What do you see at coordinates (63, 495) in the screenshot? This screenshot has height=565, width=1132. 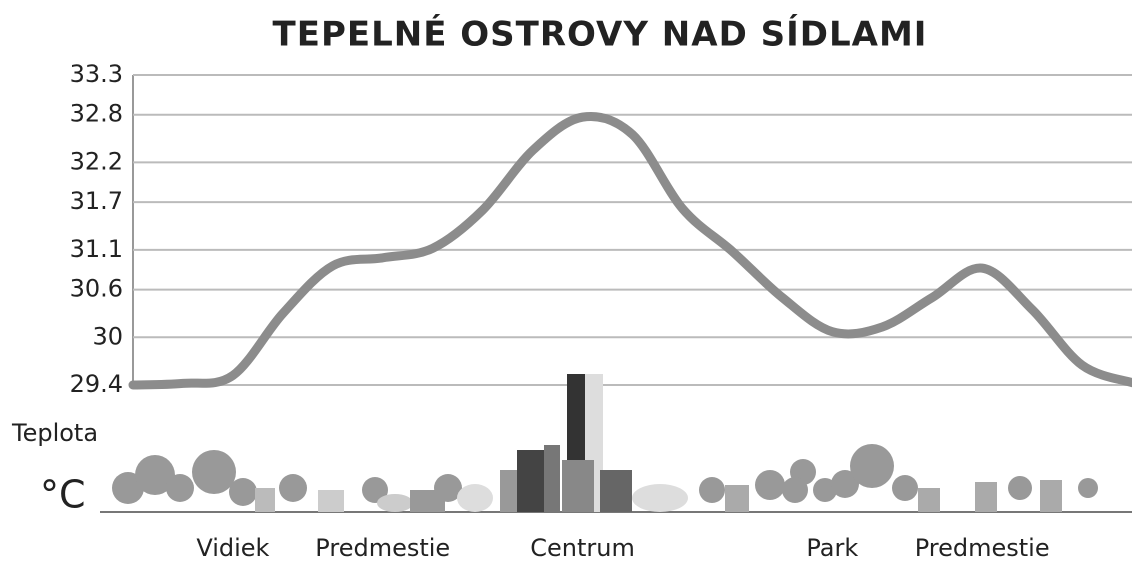 I see `y-axis-unit: °C` at bounding box center [63, 495].